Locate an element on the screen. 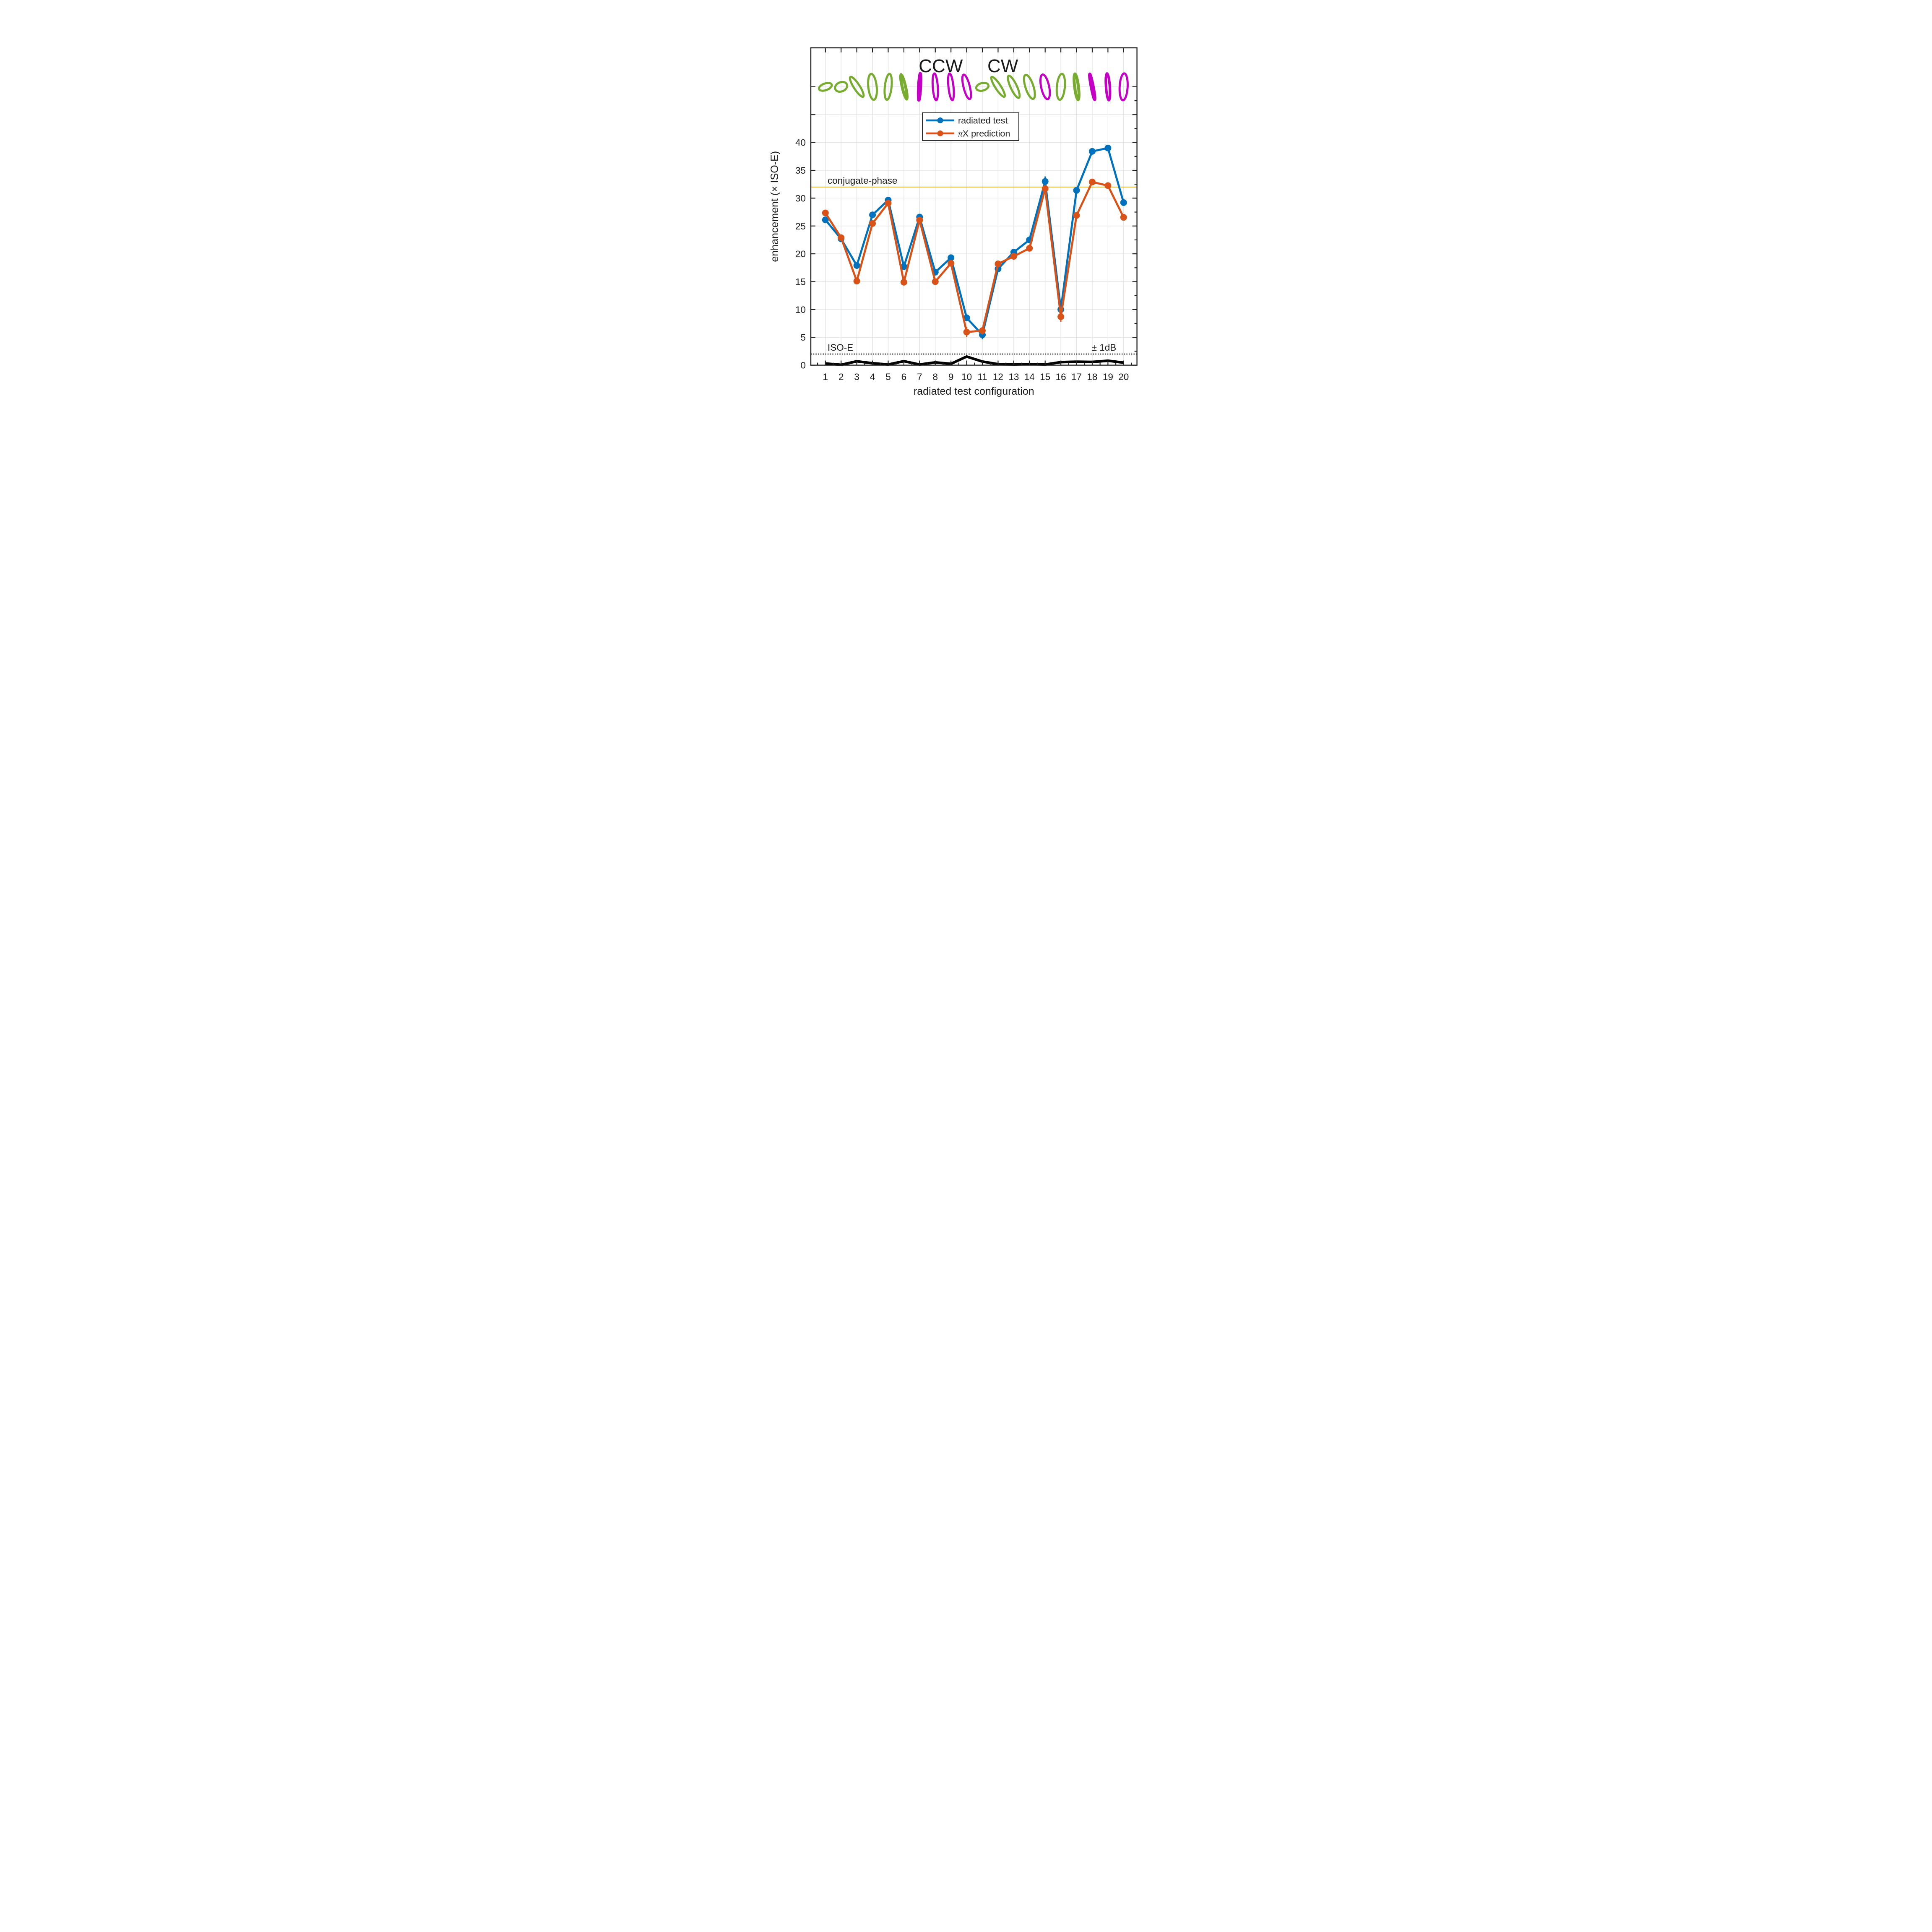  polarization-ellipse-row is located at coordinates (973, 87).